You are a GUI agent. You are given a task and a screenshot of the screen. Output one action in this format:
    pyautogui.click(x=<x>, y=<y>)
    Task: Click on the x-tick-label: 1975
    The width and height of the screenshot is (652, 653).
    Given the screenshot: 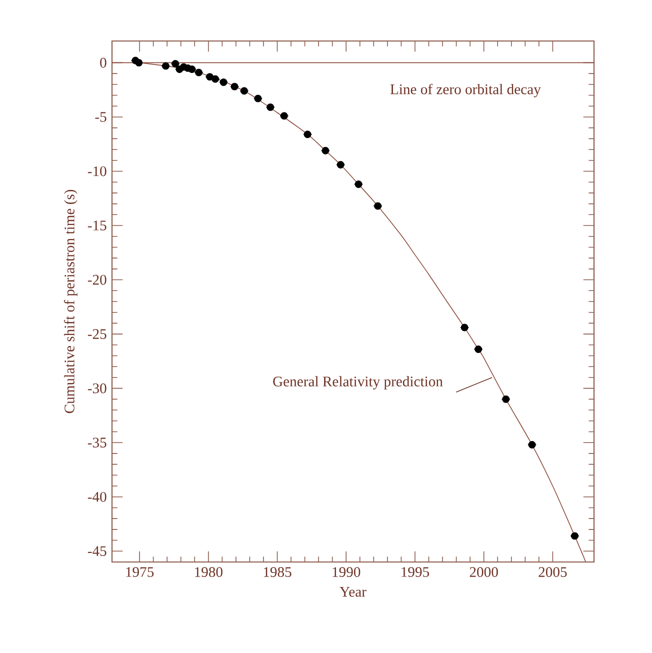 What is the action you would take?
    pyautogui.click(x=140, y=572)
    